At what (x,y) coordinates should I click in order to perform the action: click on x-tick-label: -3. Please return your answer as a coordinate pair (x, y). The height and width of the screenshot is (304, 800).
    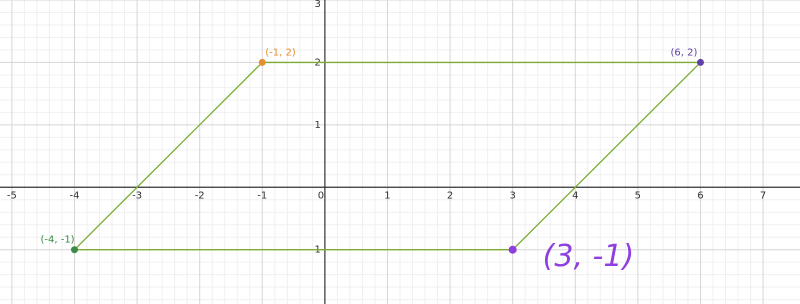
    Looking at the image, I should click on (137, 195).